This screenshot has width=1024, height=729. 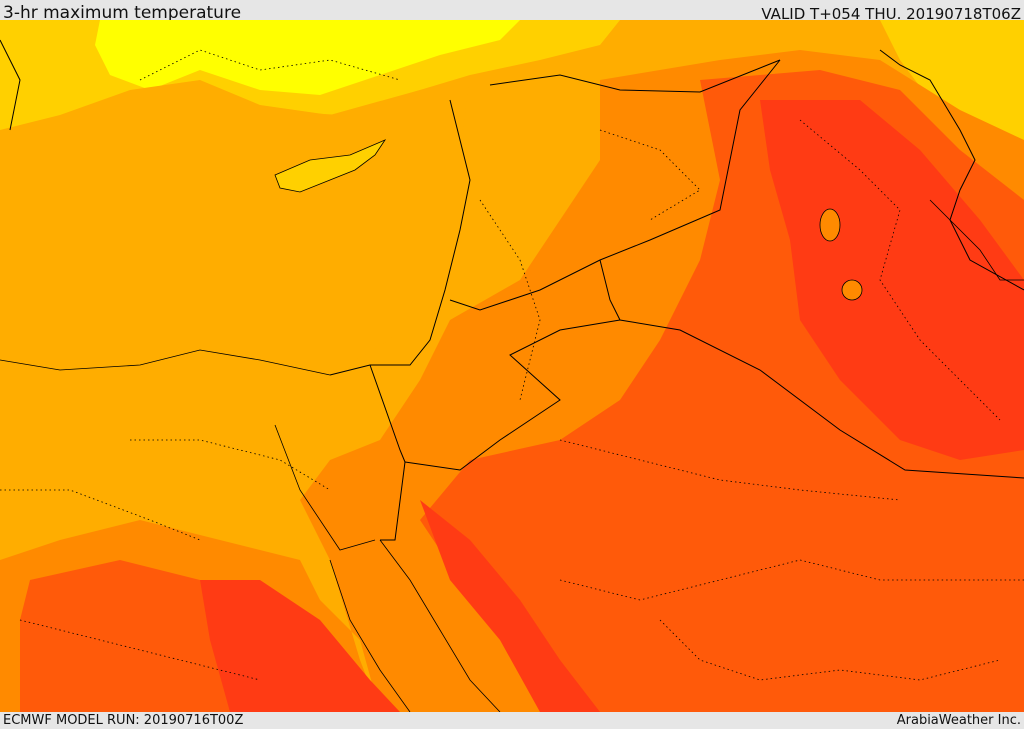 I want to click on temp-zone-very-hot-sw, so click(x=300, y=646).